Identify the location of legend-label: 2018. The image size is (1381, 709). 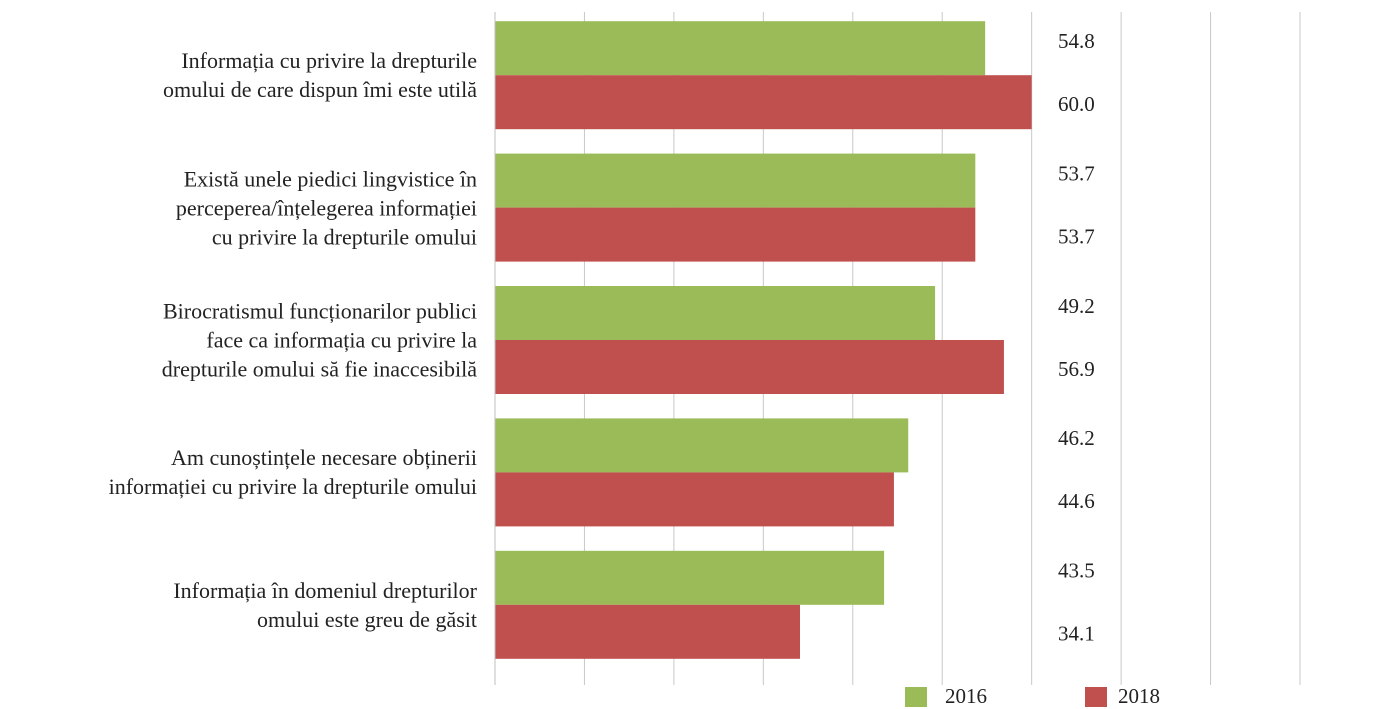
(1139, 696).